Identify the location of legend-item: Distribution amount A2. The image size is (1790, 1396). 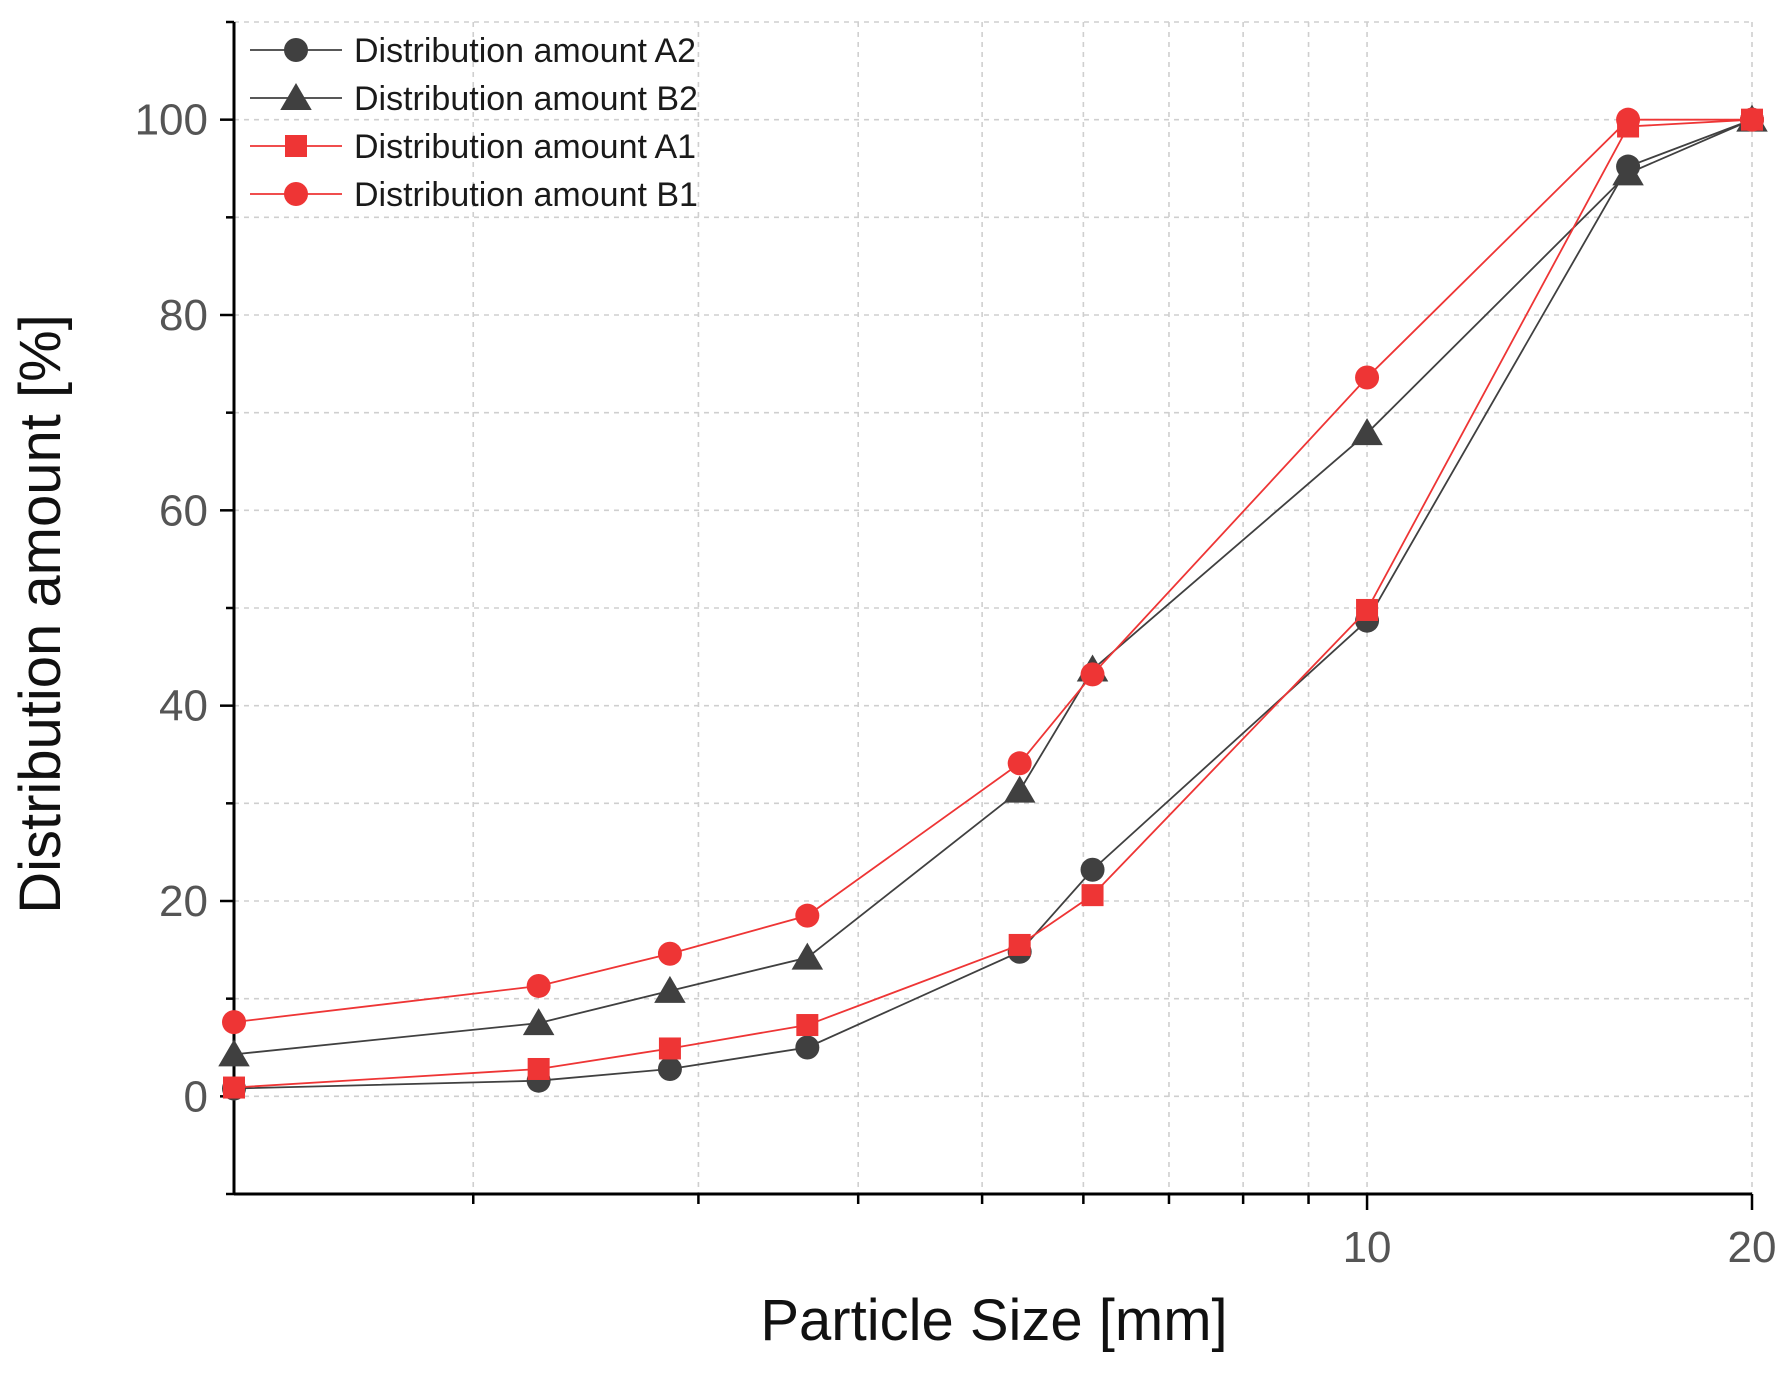
(473, 51).